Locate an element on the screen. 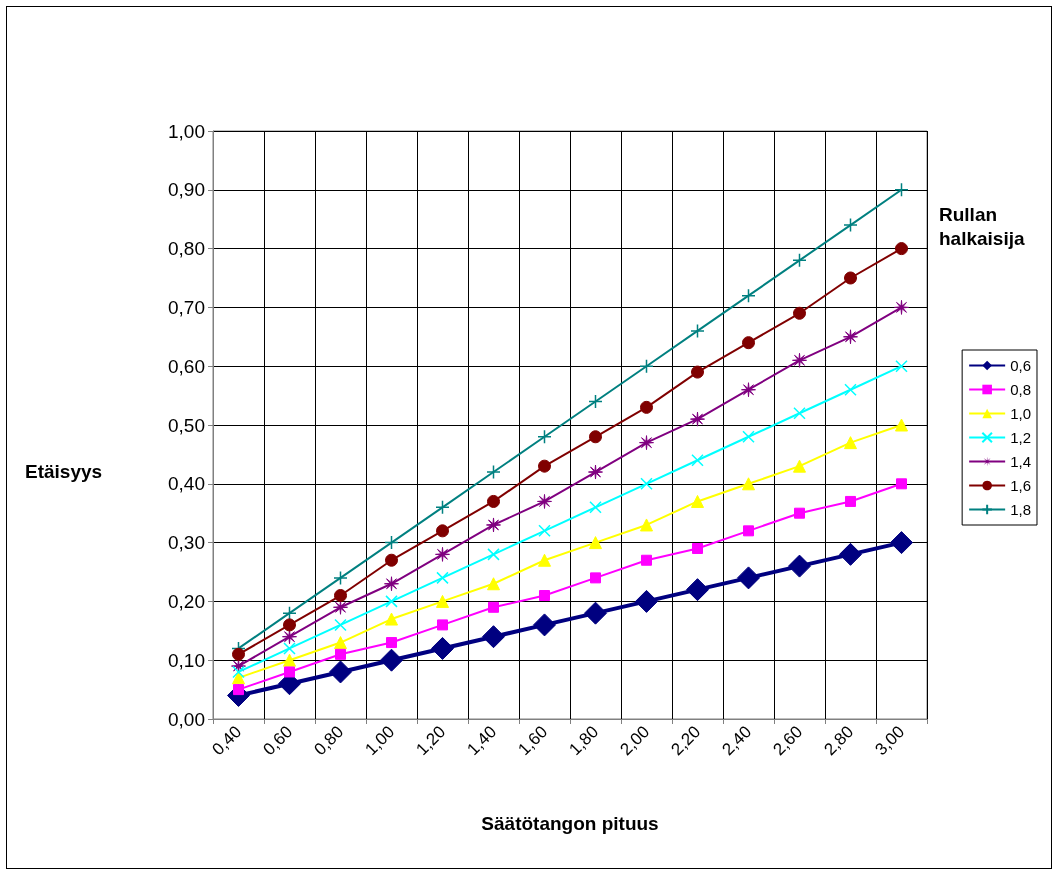 The height and width of the screenshot is (875, 1058). y-tick-label: 0,10 is located at coordinates (186, 660).